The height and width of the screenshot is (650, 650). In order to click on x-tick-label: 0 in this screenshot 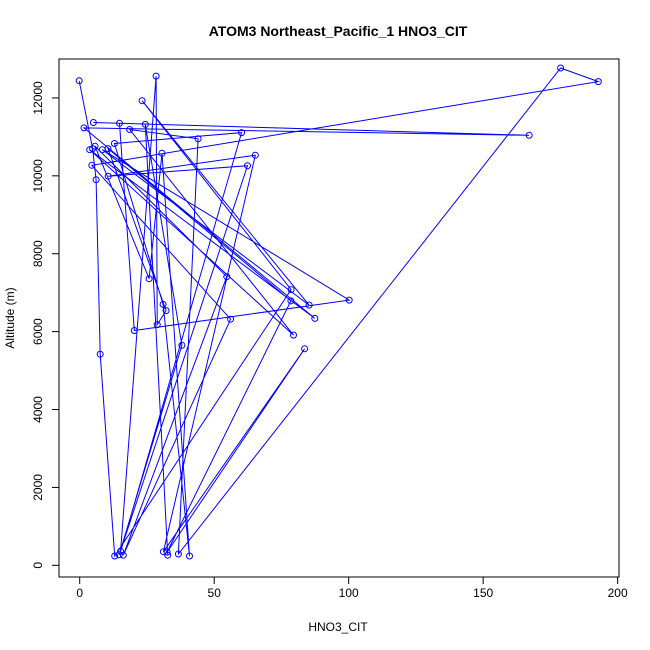, I will do `click(79, 593)`.